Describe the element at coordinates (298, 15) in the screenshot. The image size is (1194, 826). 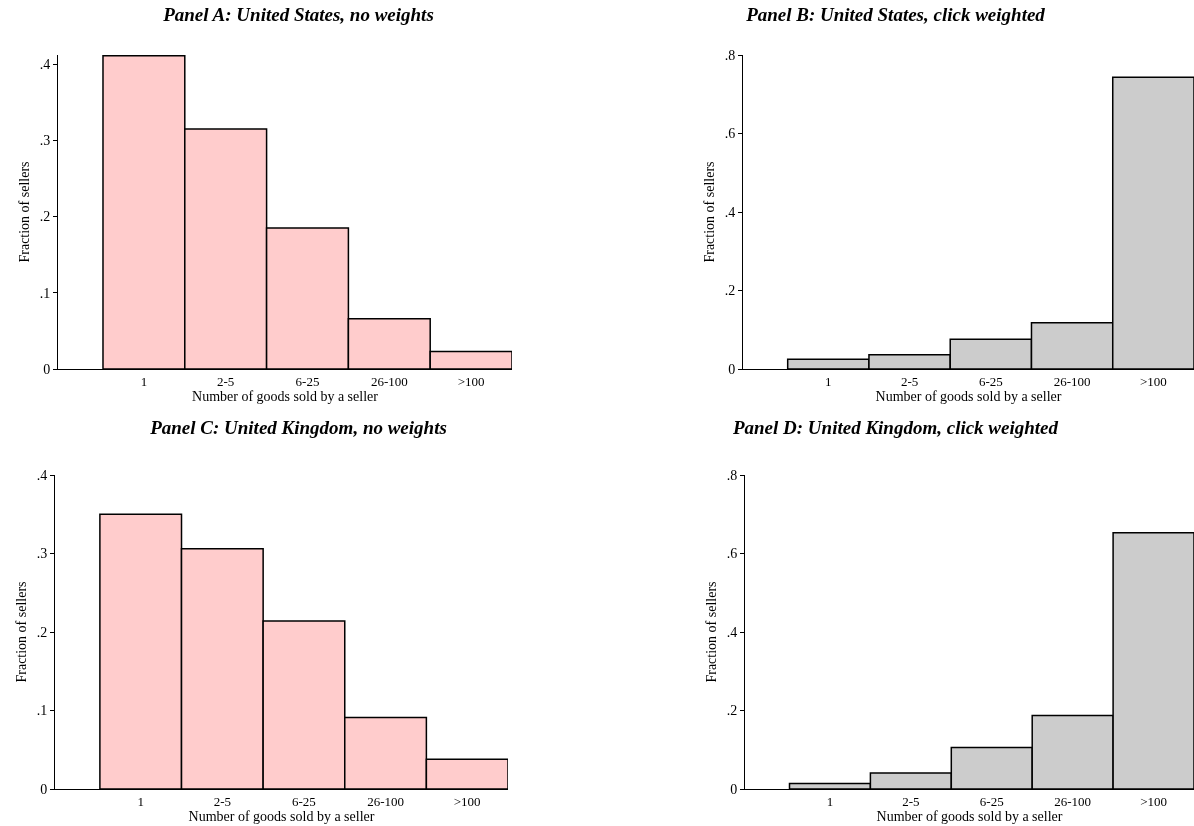
I see `chart-title: Panel A: United States, no weights` at that location.